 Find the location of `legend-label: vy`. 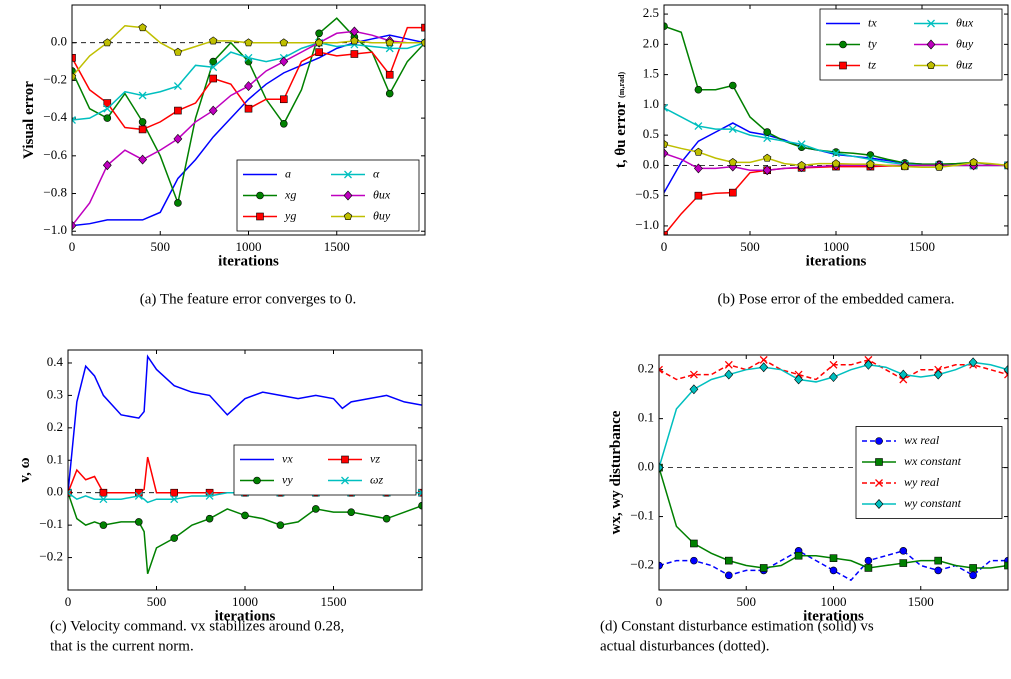

legend-label: vy is located at coordinates (287, 479).